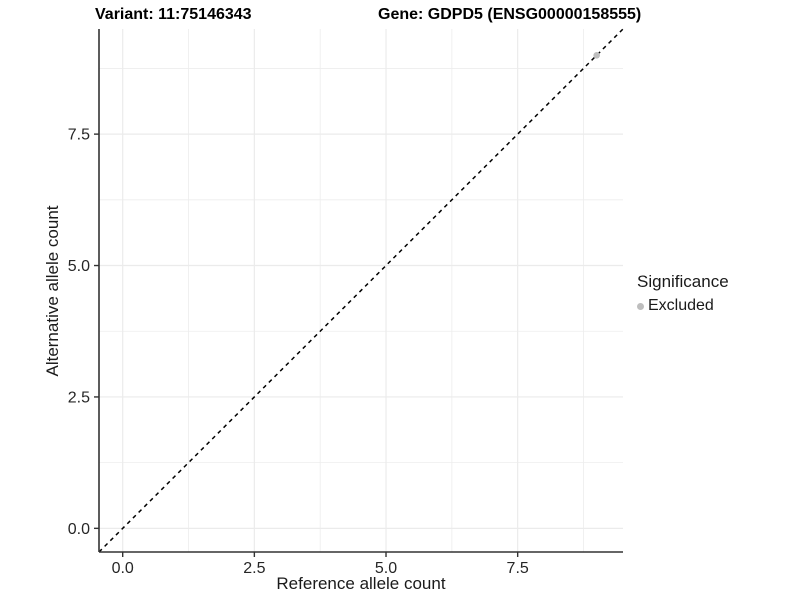 The width and height of the screenshot is (800, 600). Describe the element at coordinates (173, 14) in the screenshot. I see `variant-title: Variant: 11:75146343` at that location.